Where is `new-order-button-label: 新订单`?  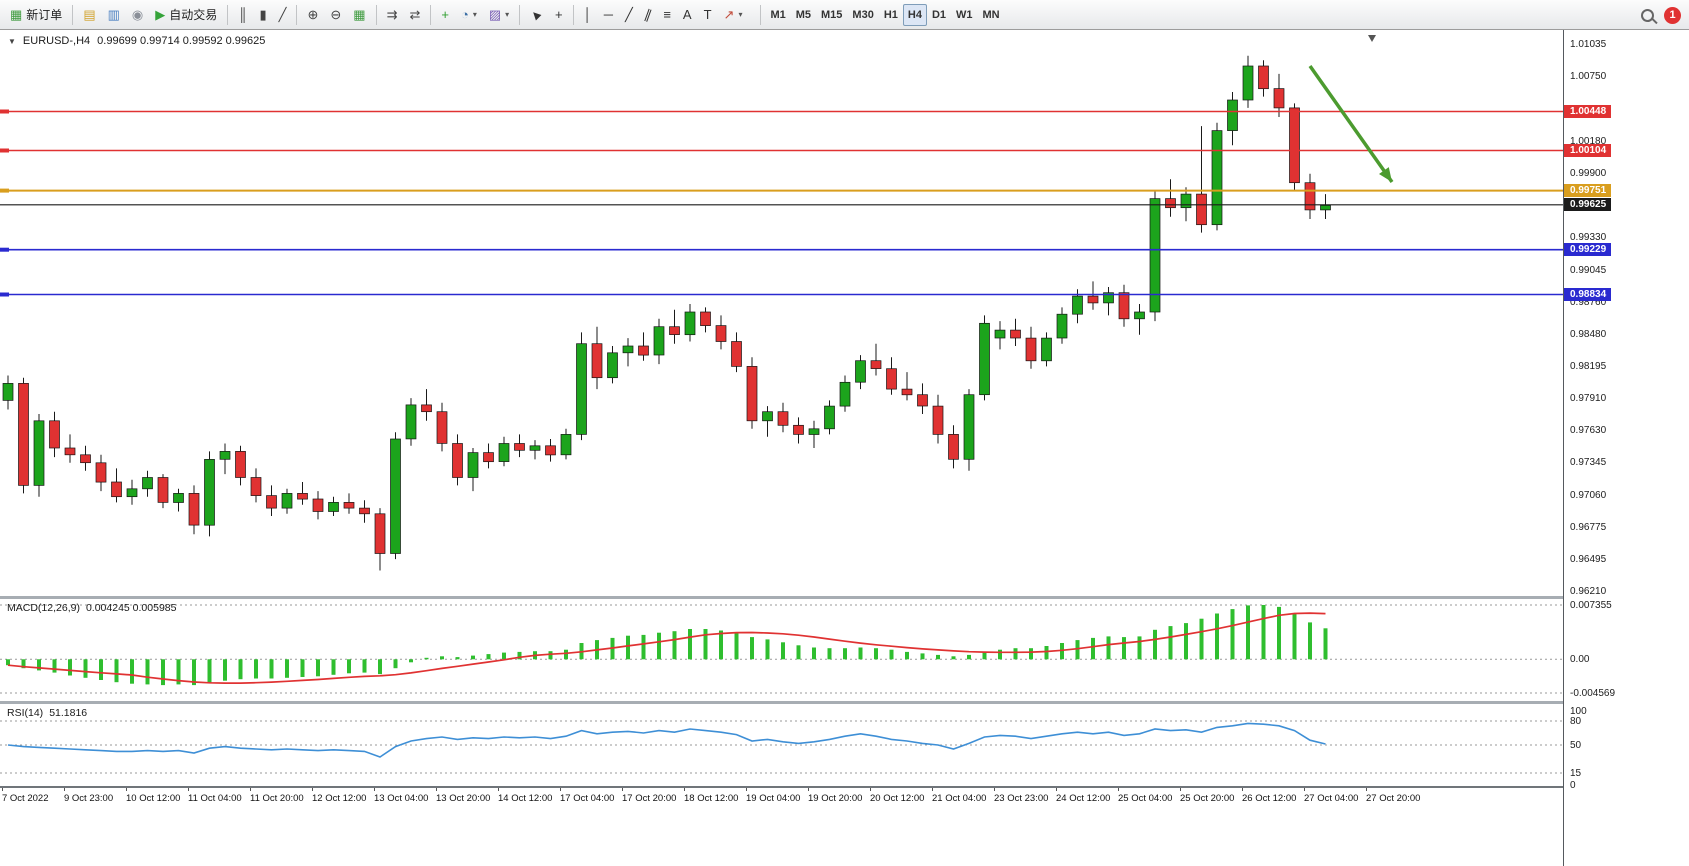 new-order-button-label: 新订单 is located at coordinates (44, 15).